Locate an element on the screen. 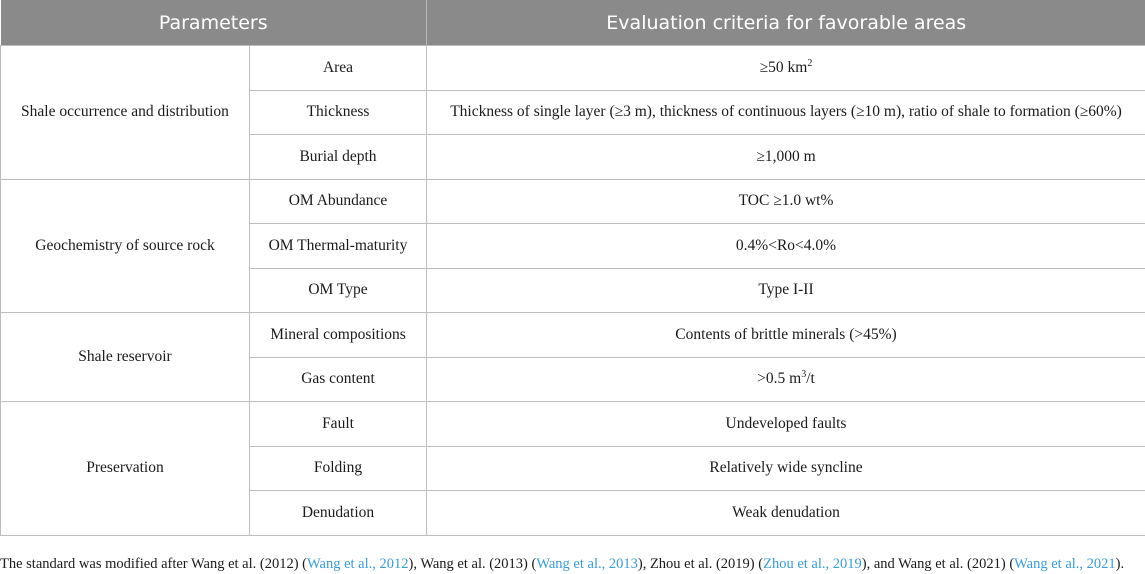  criteria-cell: Contents of brittle minerals (>45%) is located at coordinates (785, 335).